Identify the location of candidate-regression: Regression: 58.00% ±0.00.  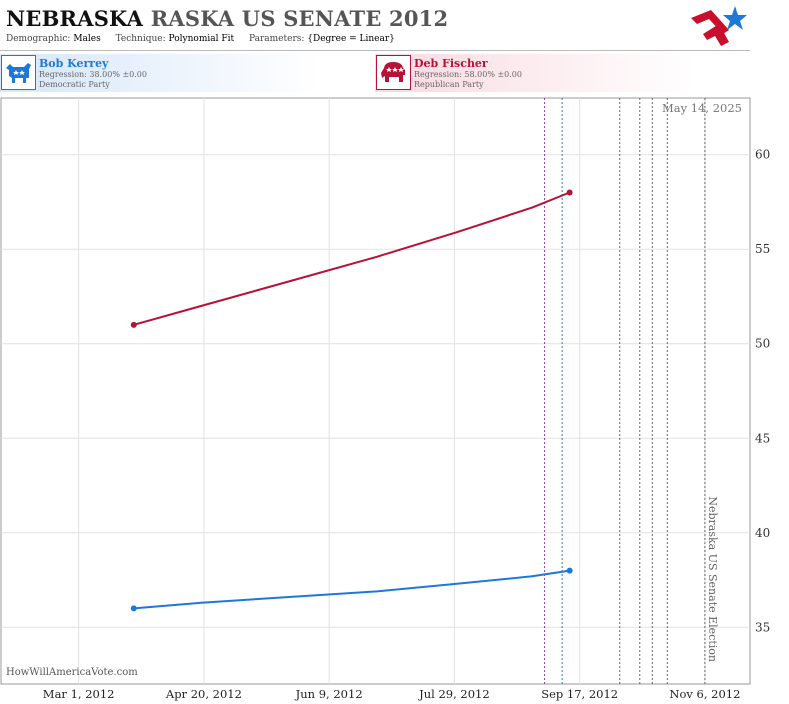
(468, 74).